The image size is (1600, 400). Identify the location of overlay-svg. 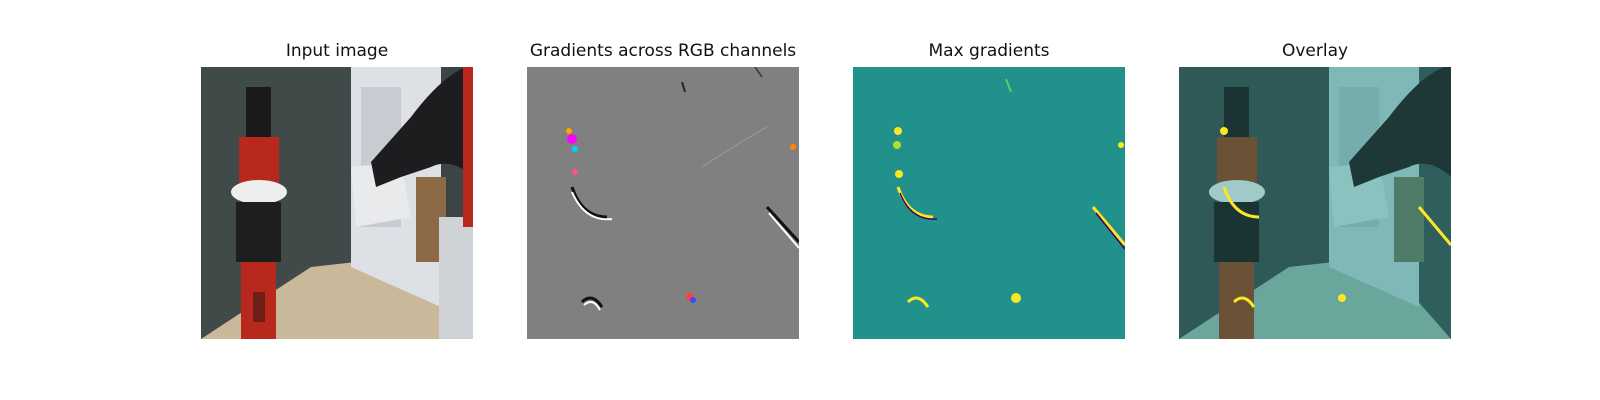
(1315, 203).